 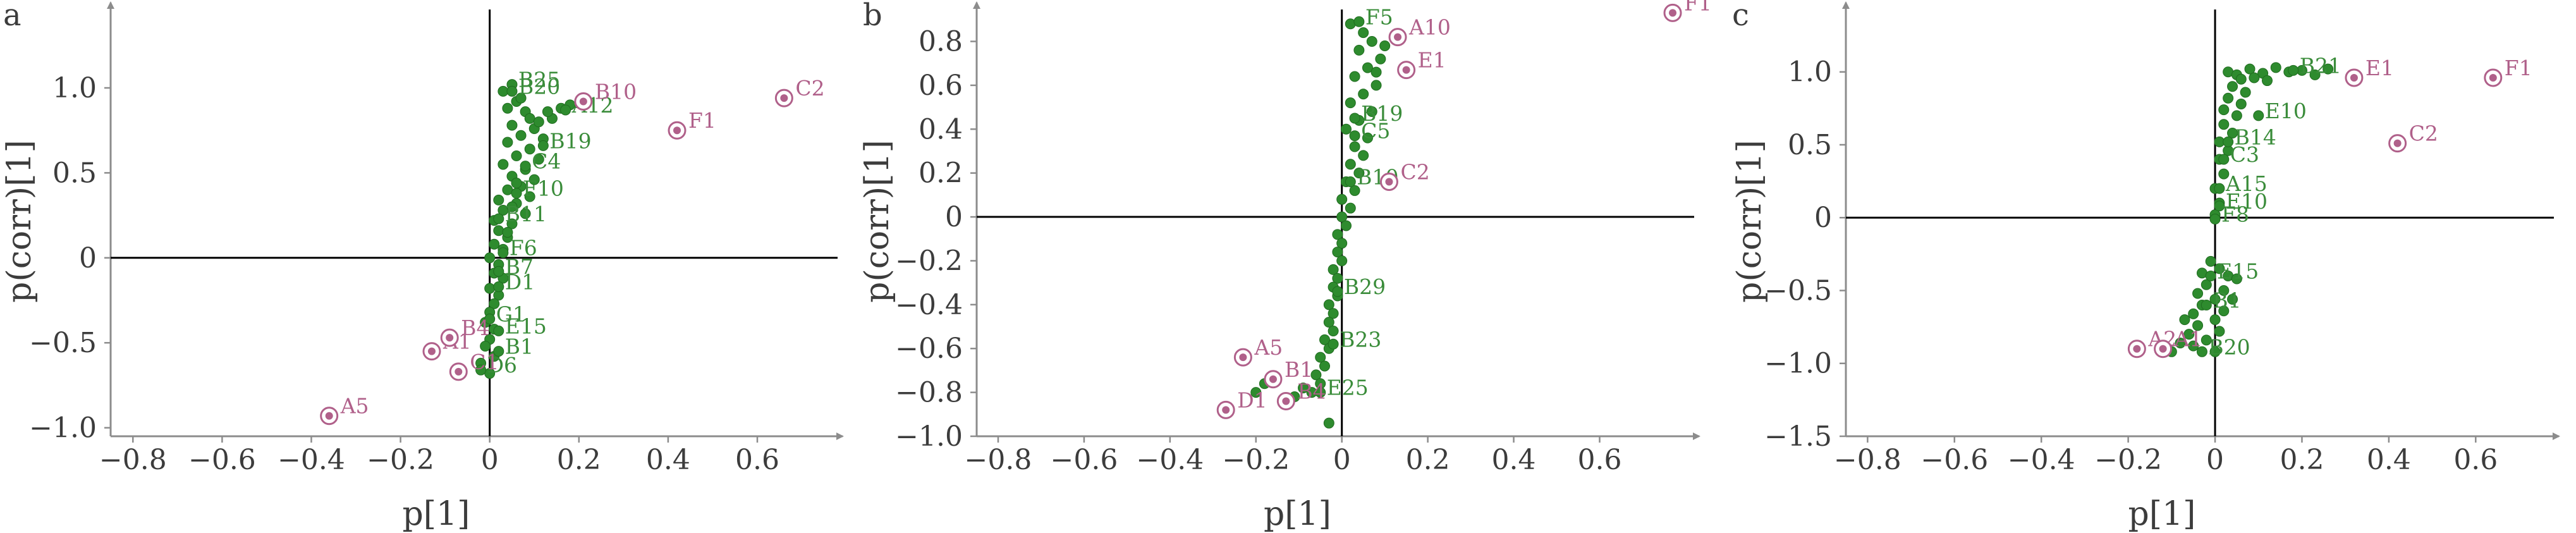 I want to click on highlight-label: E1, so click(x=1432, y=60).